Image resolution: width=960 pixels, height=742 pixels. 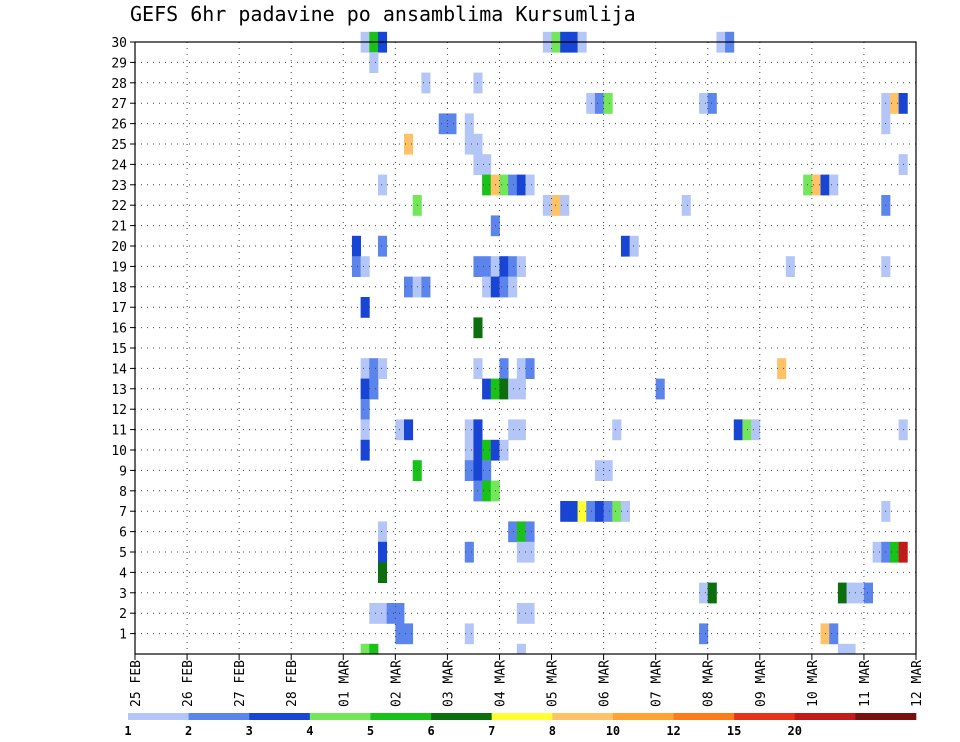 I want to click on y-tick-label: 4, so click(x=123, y=573).